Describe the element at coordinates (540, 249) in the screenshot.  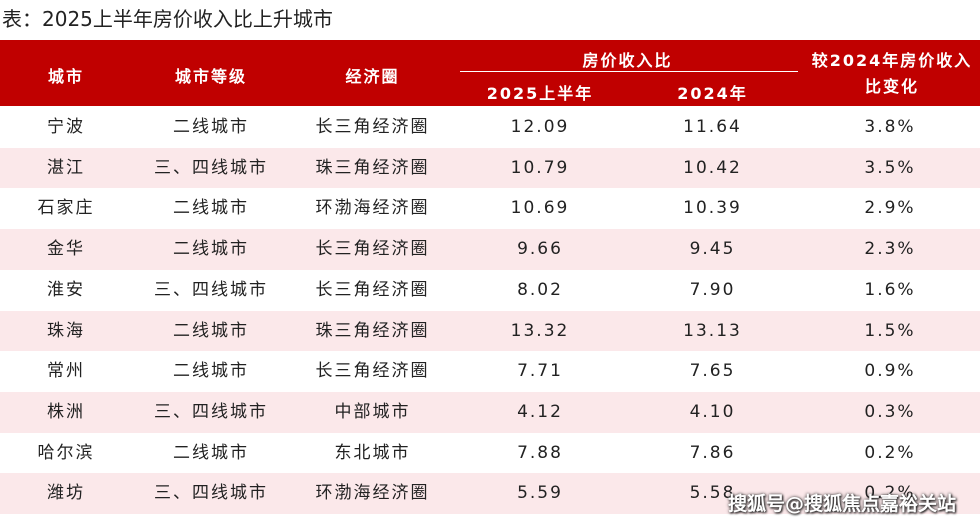
I see `table-cell: 9.66` at that location.